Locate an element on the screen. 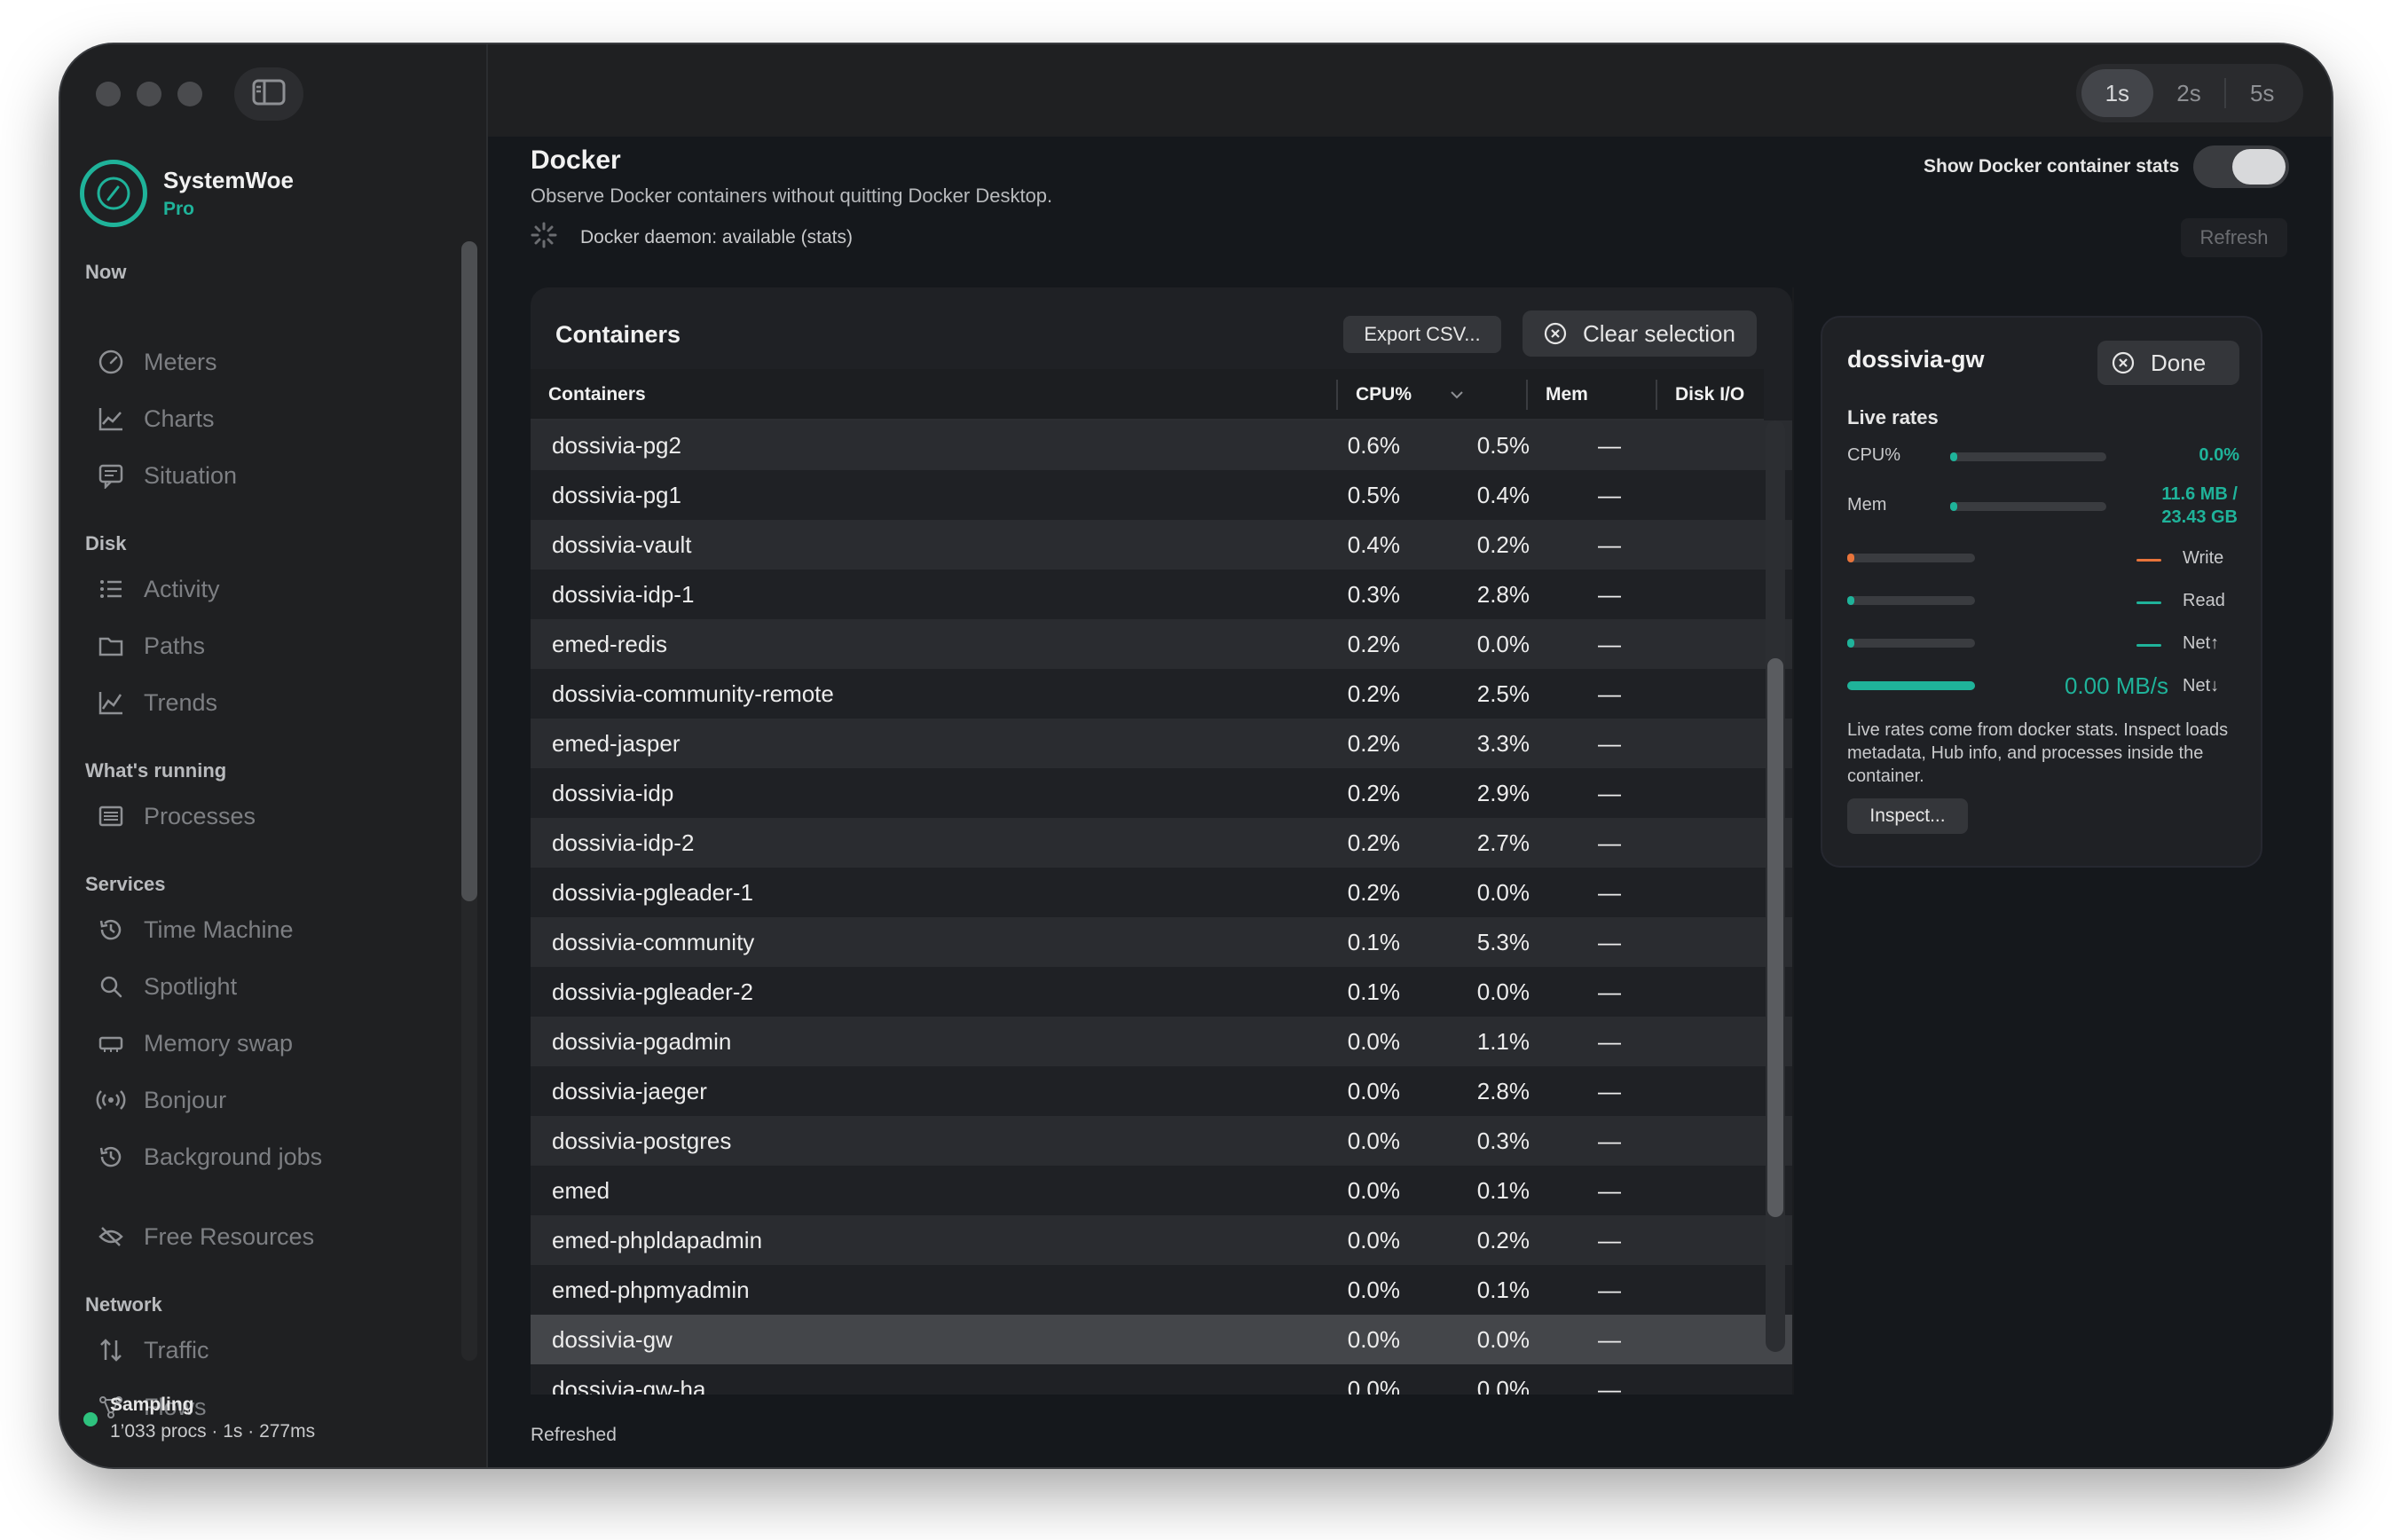 The height and width of the screenshot is (1540, 2392). sidebar-item-bonjour: Bonjour is located at coordinates (273, 1100).